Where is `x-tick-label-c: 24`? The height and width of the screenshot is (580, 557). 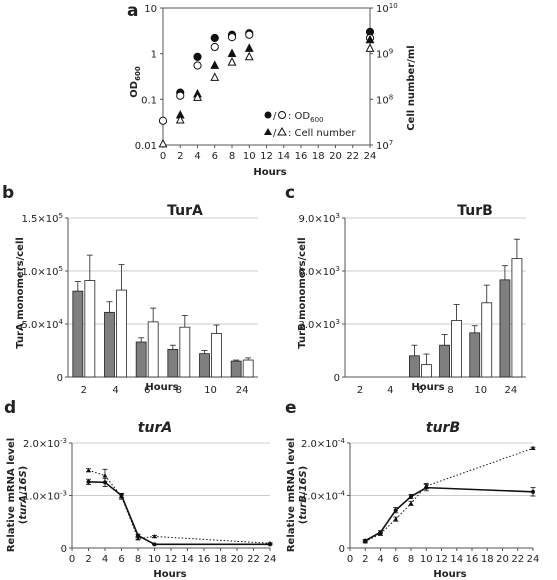
x-tick-label-c: 24 is located at coordinates (511, 390).